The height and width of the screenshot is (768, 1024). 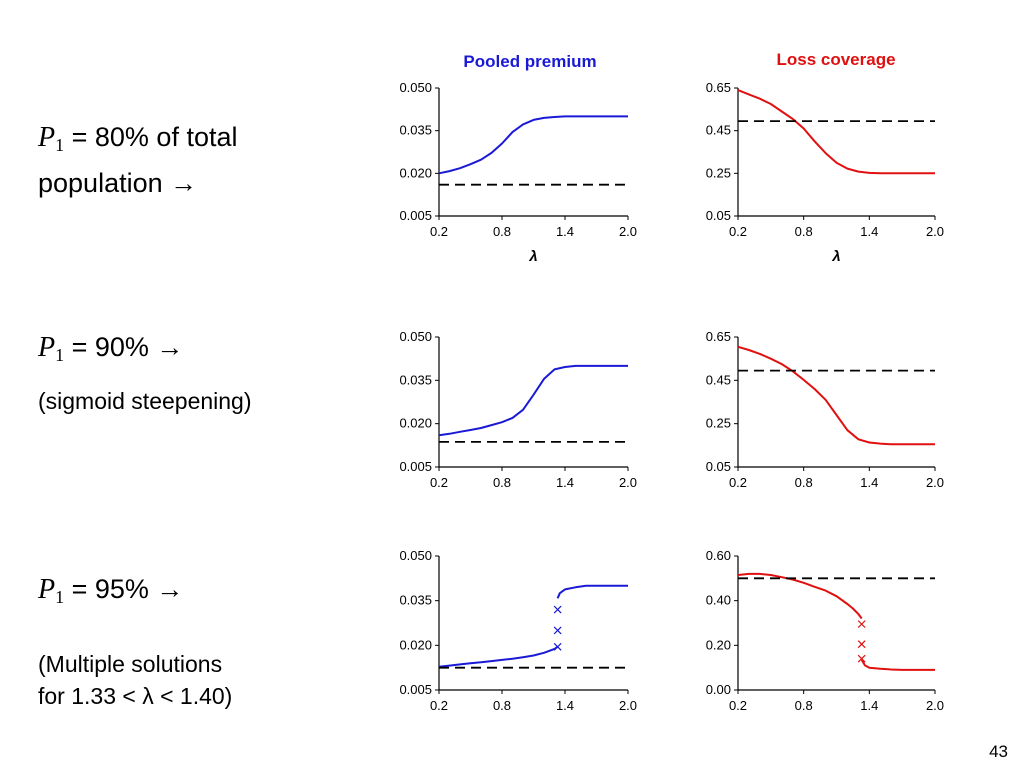 What do you see at coordinates (825, 630) in the screenshot?
I see `row3-loss-coverage-panel: 0.00 0.20 0.40 0.60 0.2 0.8 1.4 2.0` at bounding box center [825, 630].